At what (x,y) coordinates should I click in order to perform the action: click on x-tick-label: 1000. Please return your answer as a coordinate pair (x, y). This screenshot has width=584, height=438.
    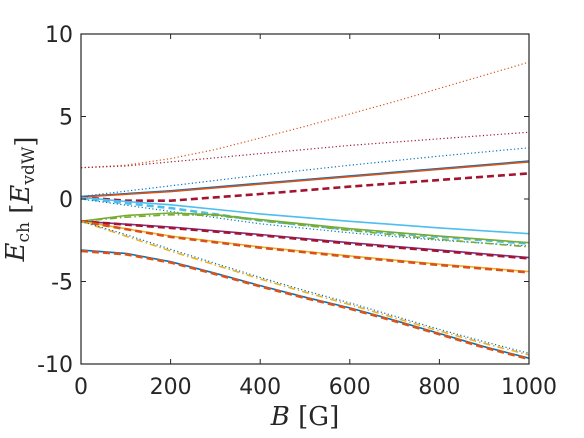
    Looking at the image, I should click on (529, 387).